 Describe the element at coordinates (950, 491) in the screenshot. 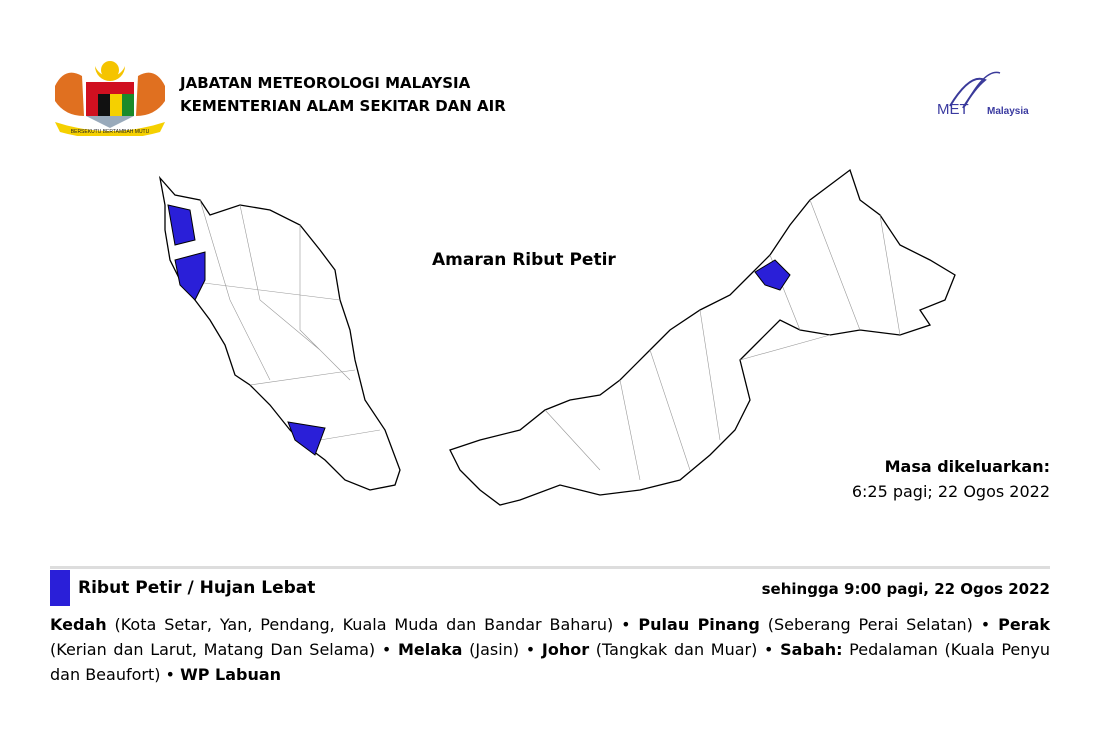

I see `issued-time: 6:25 pagi; 22 Ogos 2022` at that location.